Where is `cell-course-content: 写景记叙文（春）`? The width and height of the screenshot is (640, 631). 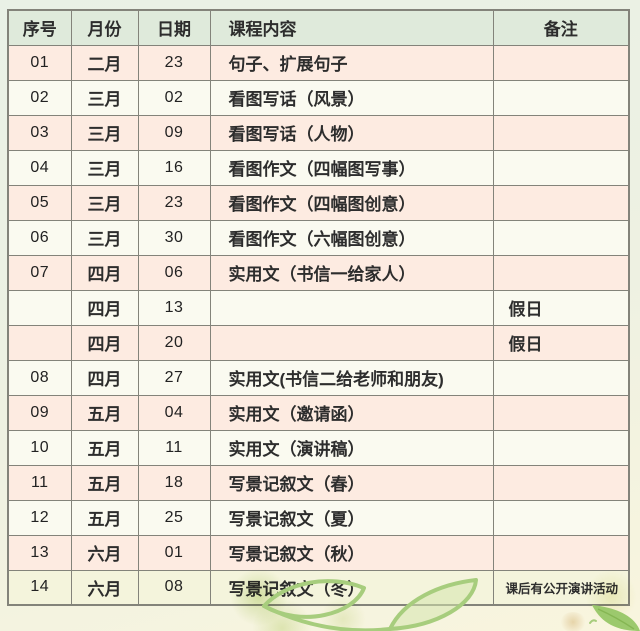 cell-course-content: 写景记叙文（春） is located at coordinates (351, 482).